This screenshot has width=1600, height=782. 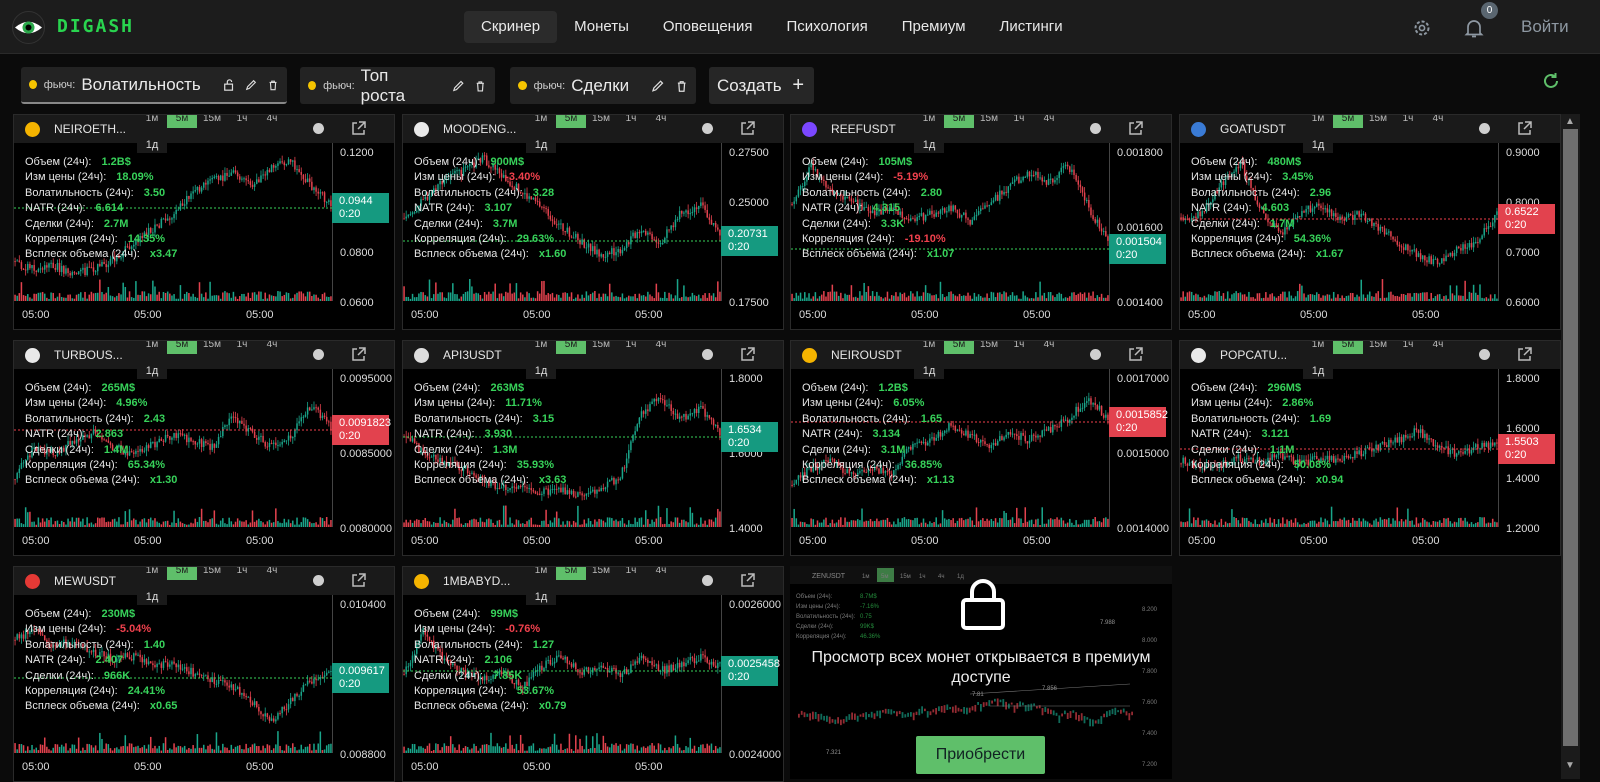 I want to click on refresh-icon, so click(x=1551, y=81).